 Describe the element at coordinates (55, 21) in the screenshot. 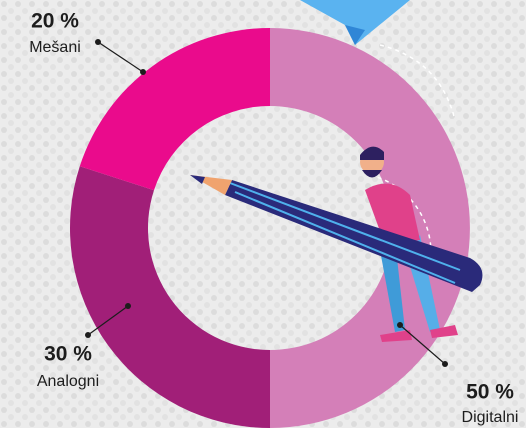

I see `value-label: 20 %` at that location.